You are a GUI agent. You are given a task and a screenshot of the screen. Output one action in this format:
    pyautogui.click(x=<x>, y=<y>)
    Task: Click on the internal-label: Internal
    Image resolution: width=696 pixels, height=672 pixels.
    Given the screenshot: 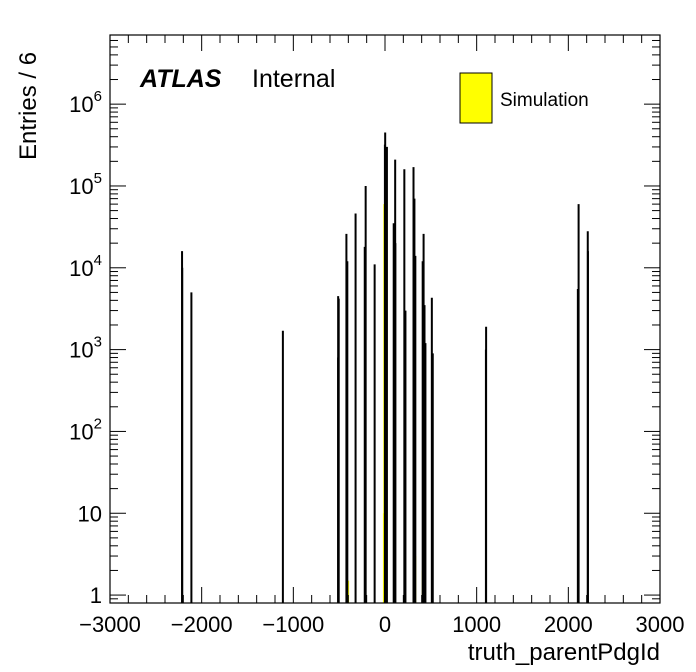 What is the action you would take?
    pyautogui.click(x=293, y=79)
    